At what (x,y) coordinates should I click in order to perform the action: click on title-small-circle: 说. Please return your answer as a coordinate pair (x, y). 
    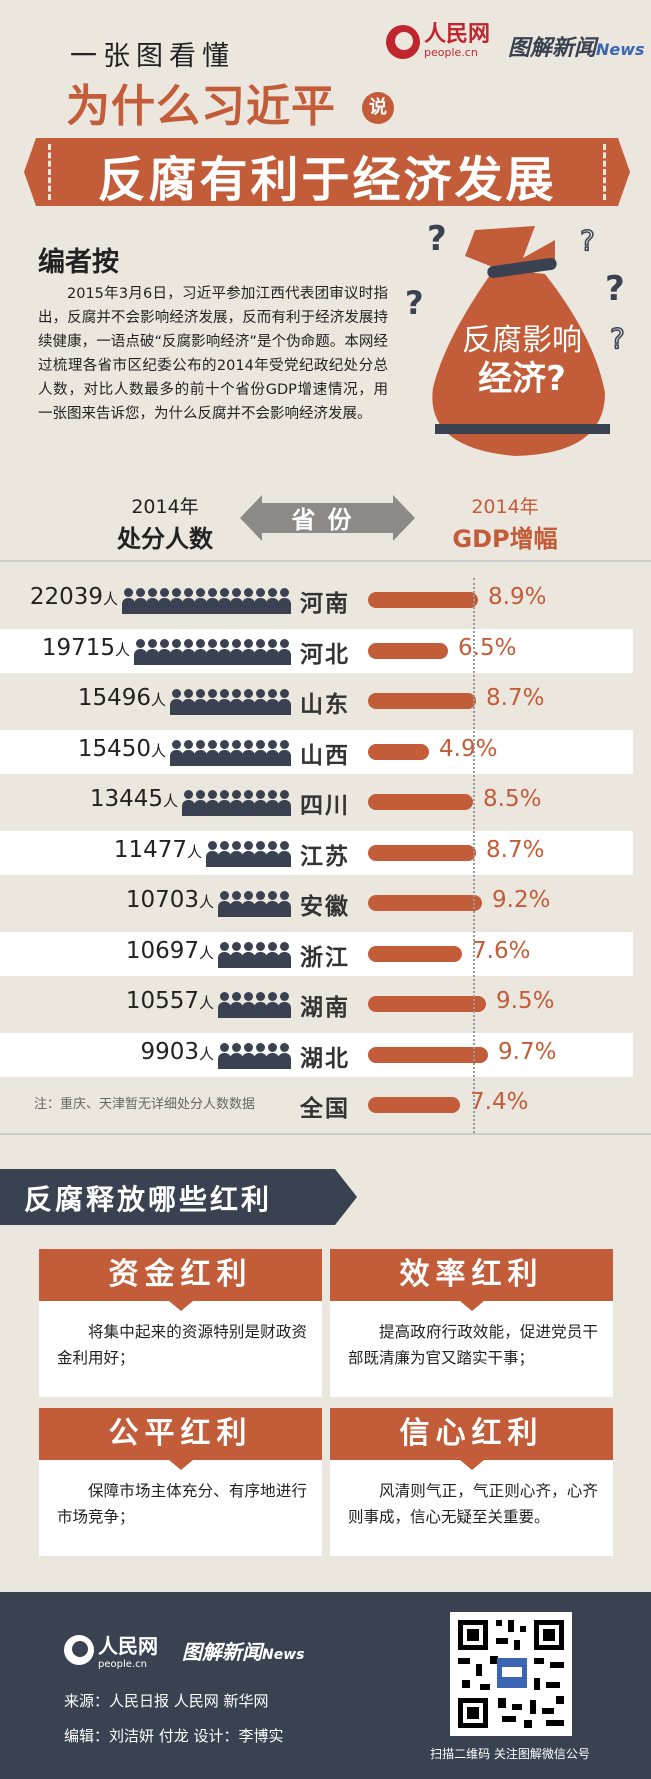
    Looking at the image, I should click on (378, 108).